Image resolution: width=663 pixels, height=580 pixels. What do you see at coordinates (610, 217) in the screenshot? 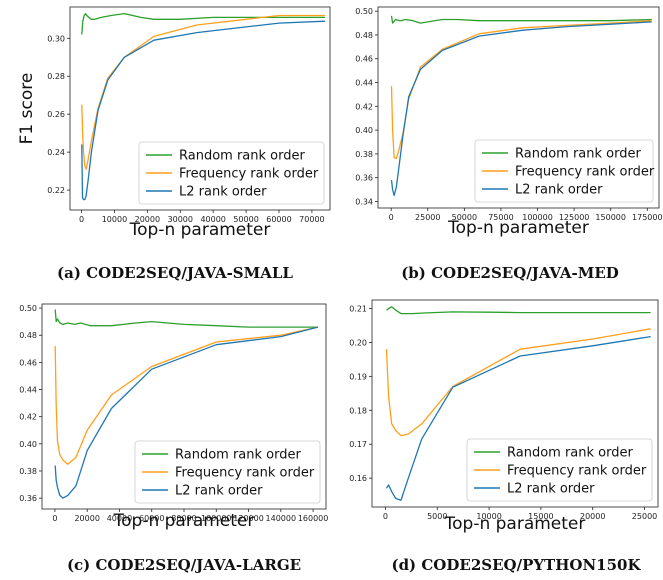
I see `x-tick-label: 150000` at bounding box center [610, 217].